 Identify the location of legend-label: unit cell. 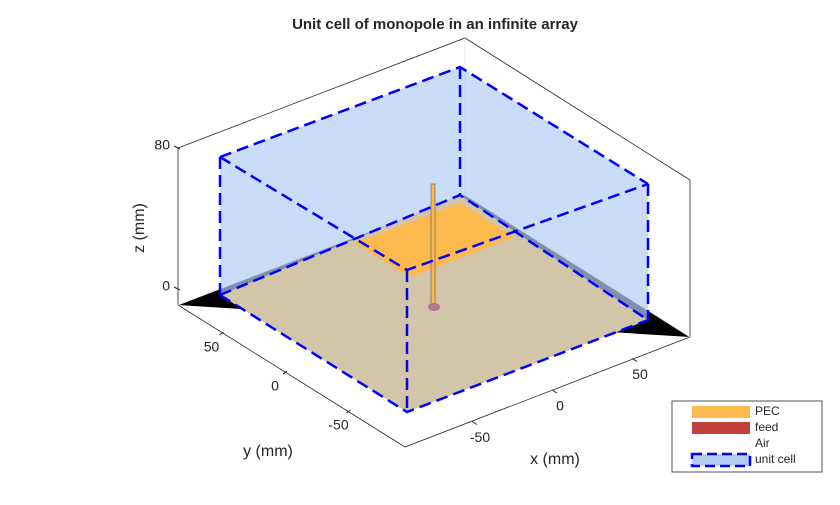
(775, 459).